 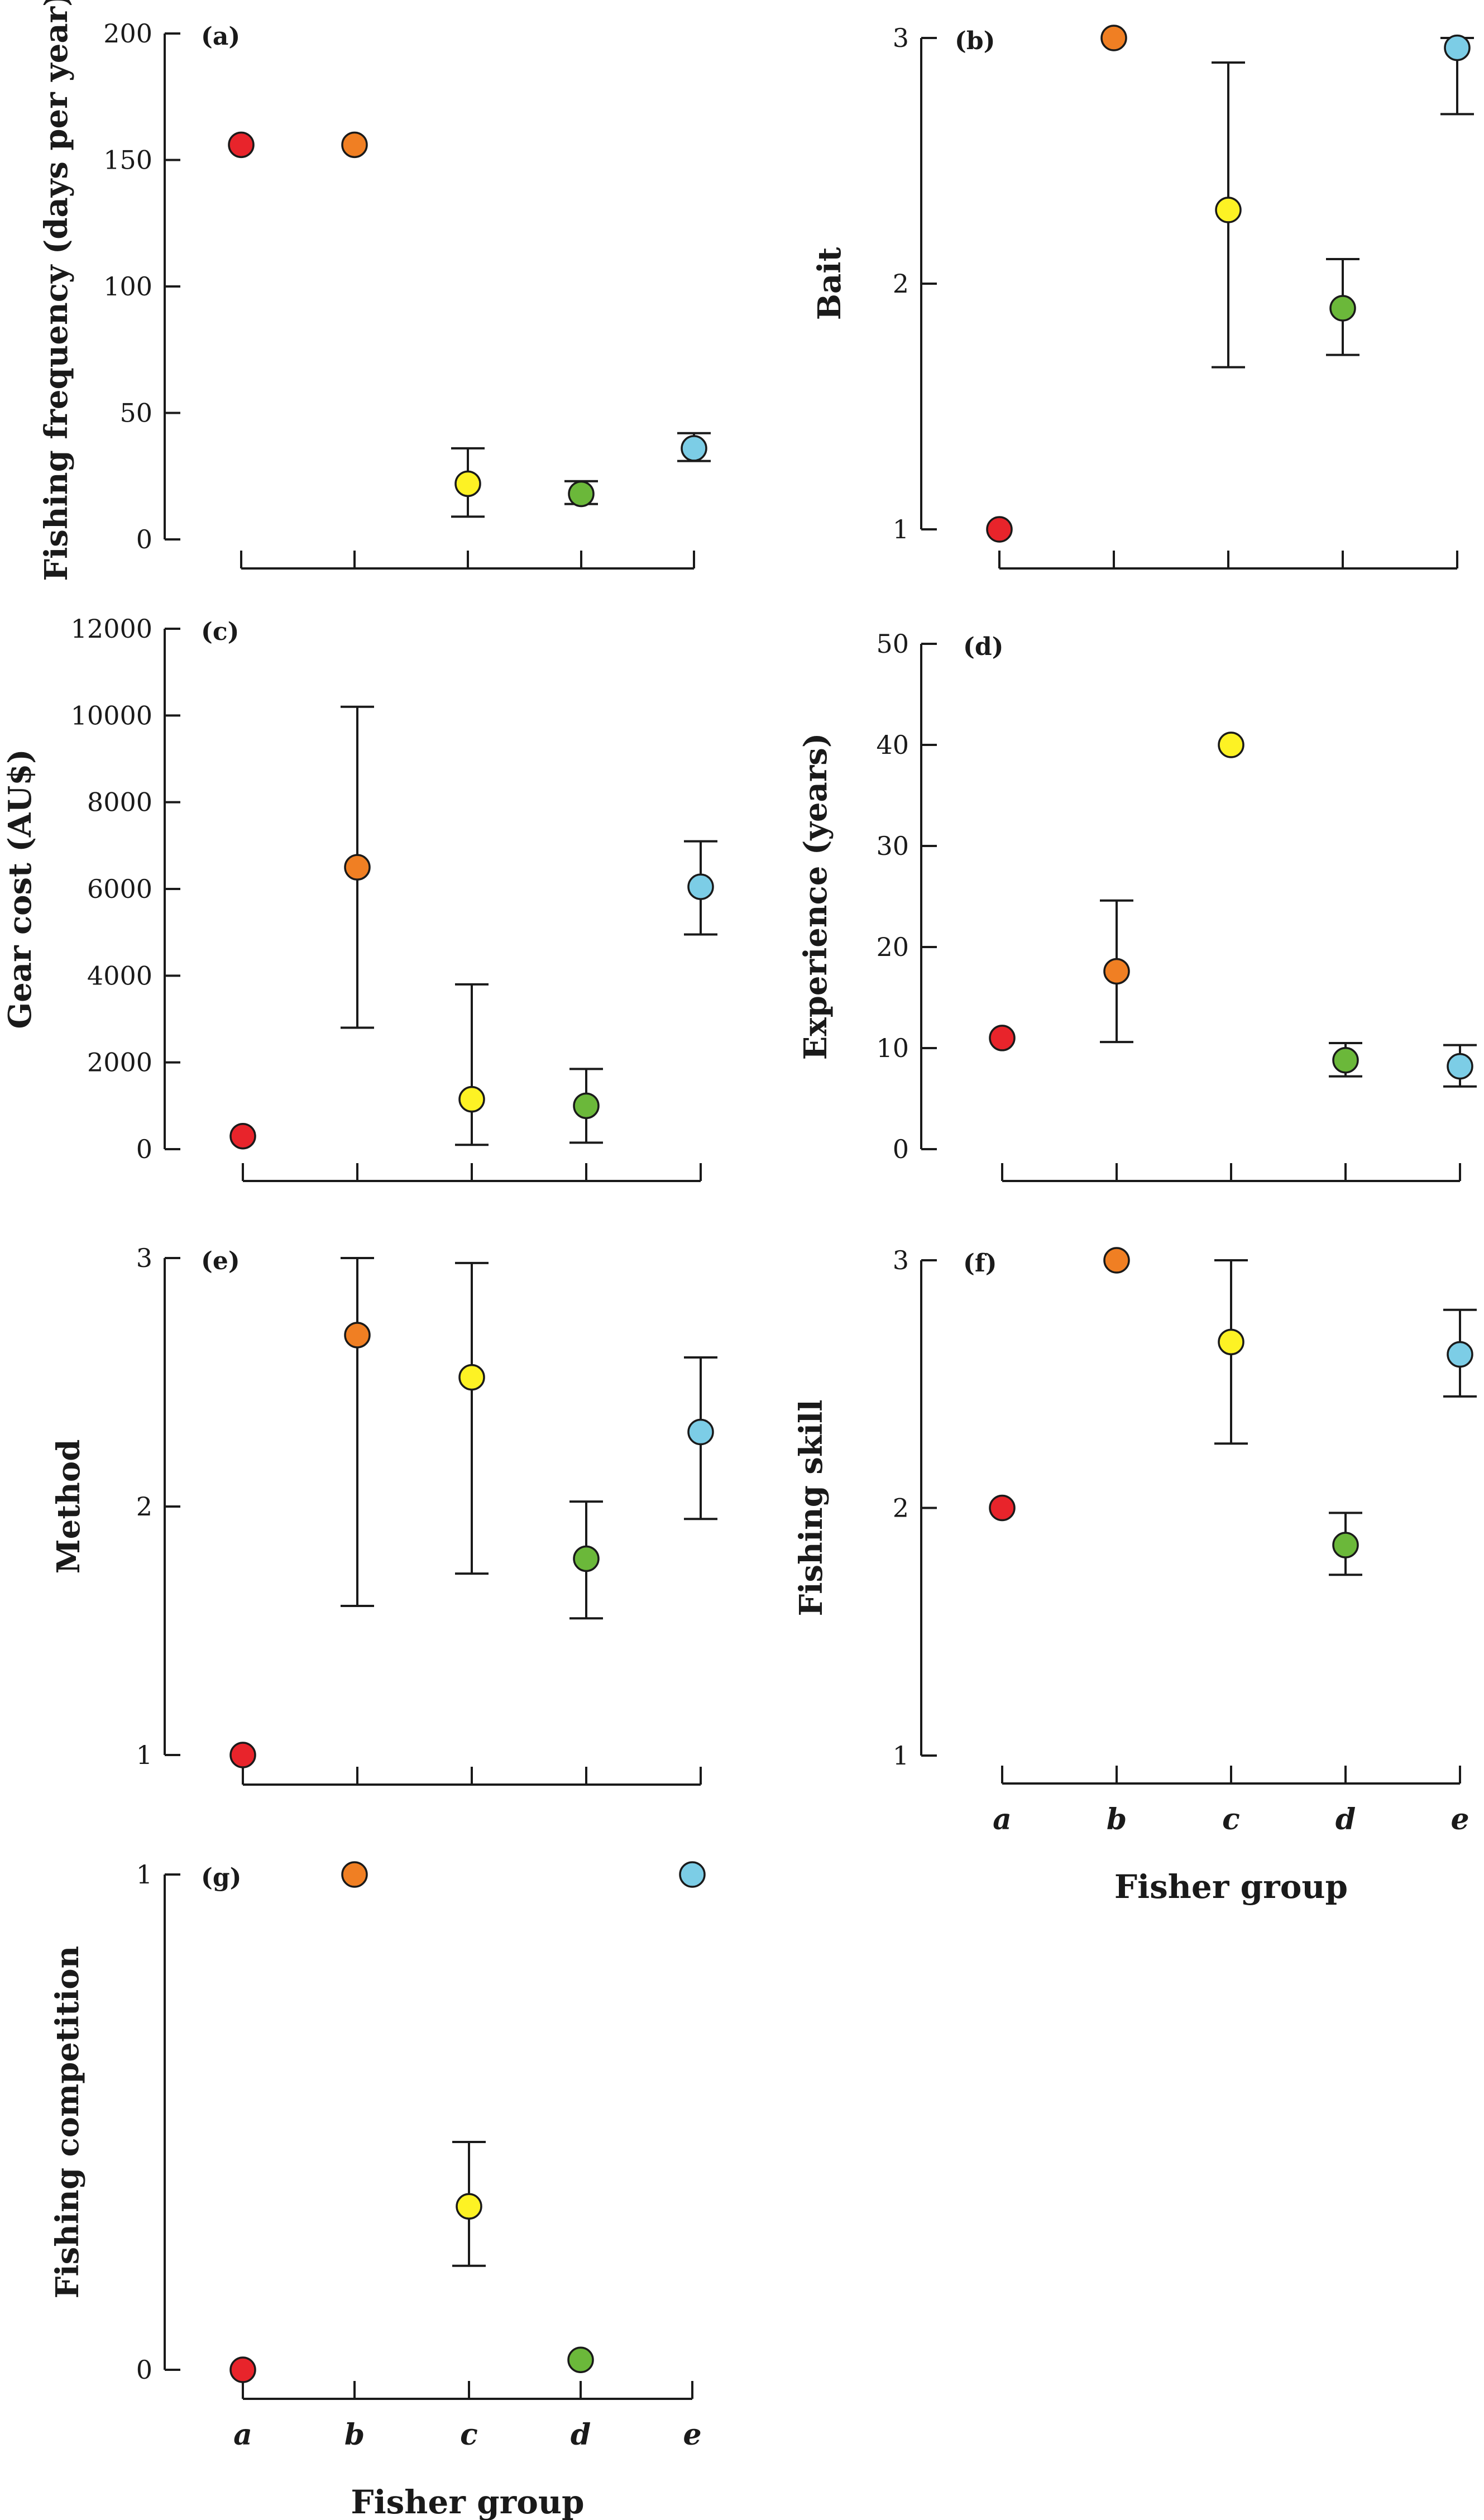 I want to click on y-tick-label: 40, so click(x=892, y=745).